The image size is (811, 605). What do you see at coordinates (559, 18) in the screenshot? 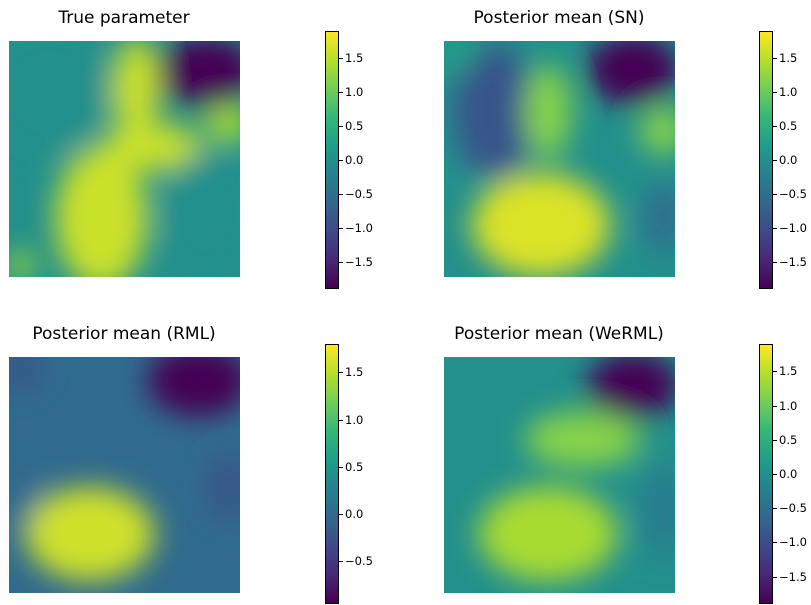
I see `panel-title: Posterior mean (SN)` at bounding box center [559, 18].